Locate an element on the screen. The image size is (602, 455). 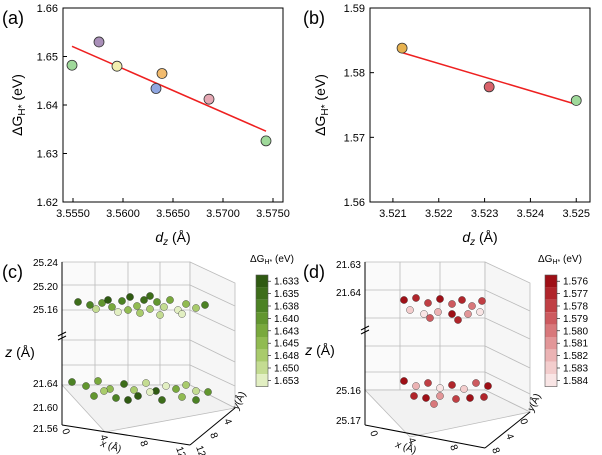
panel-b-x-tick-label: 3.525 is located at coordinates (576, 214).